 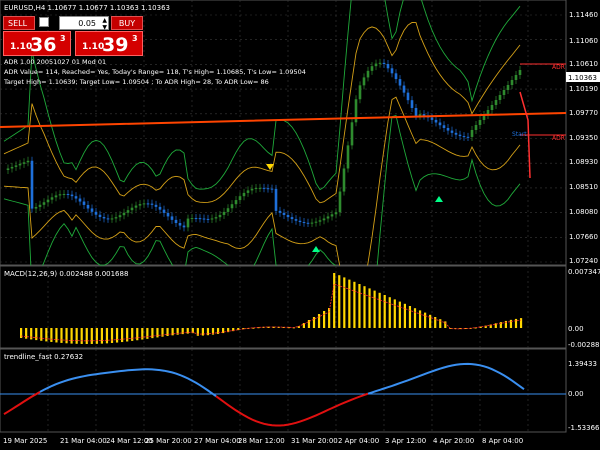 What do you see at coordinates (37, 43) in the screenshot?
I see `sell-price-button: 1.10 36 3` at bounding box center [37, 43].